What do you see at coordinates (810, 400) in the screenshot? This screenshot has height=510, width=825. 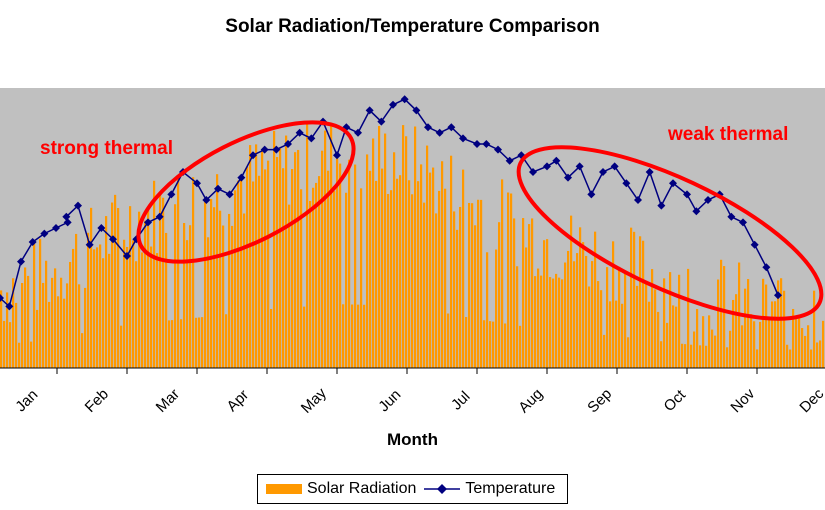 I see `x-tick-label: Dec` at bounding box center [810, 400].